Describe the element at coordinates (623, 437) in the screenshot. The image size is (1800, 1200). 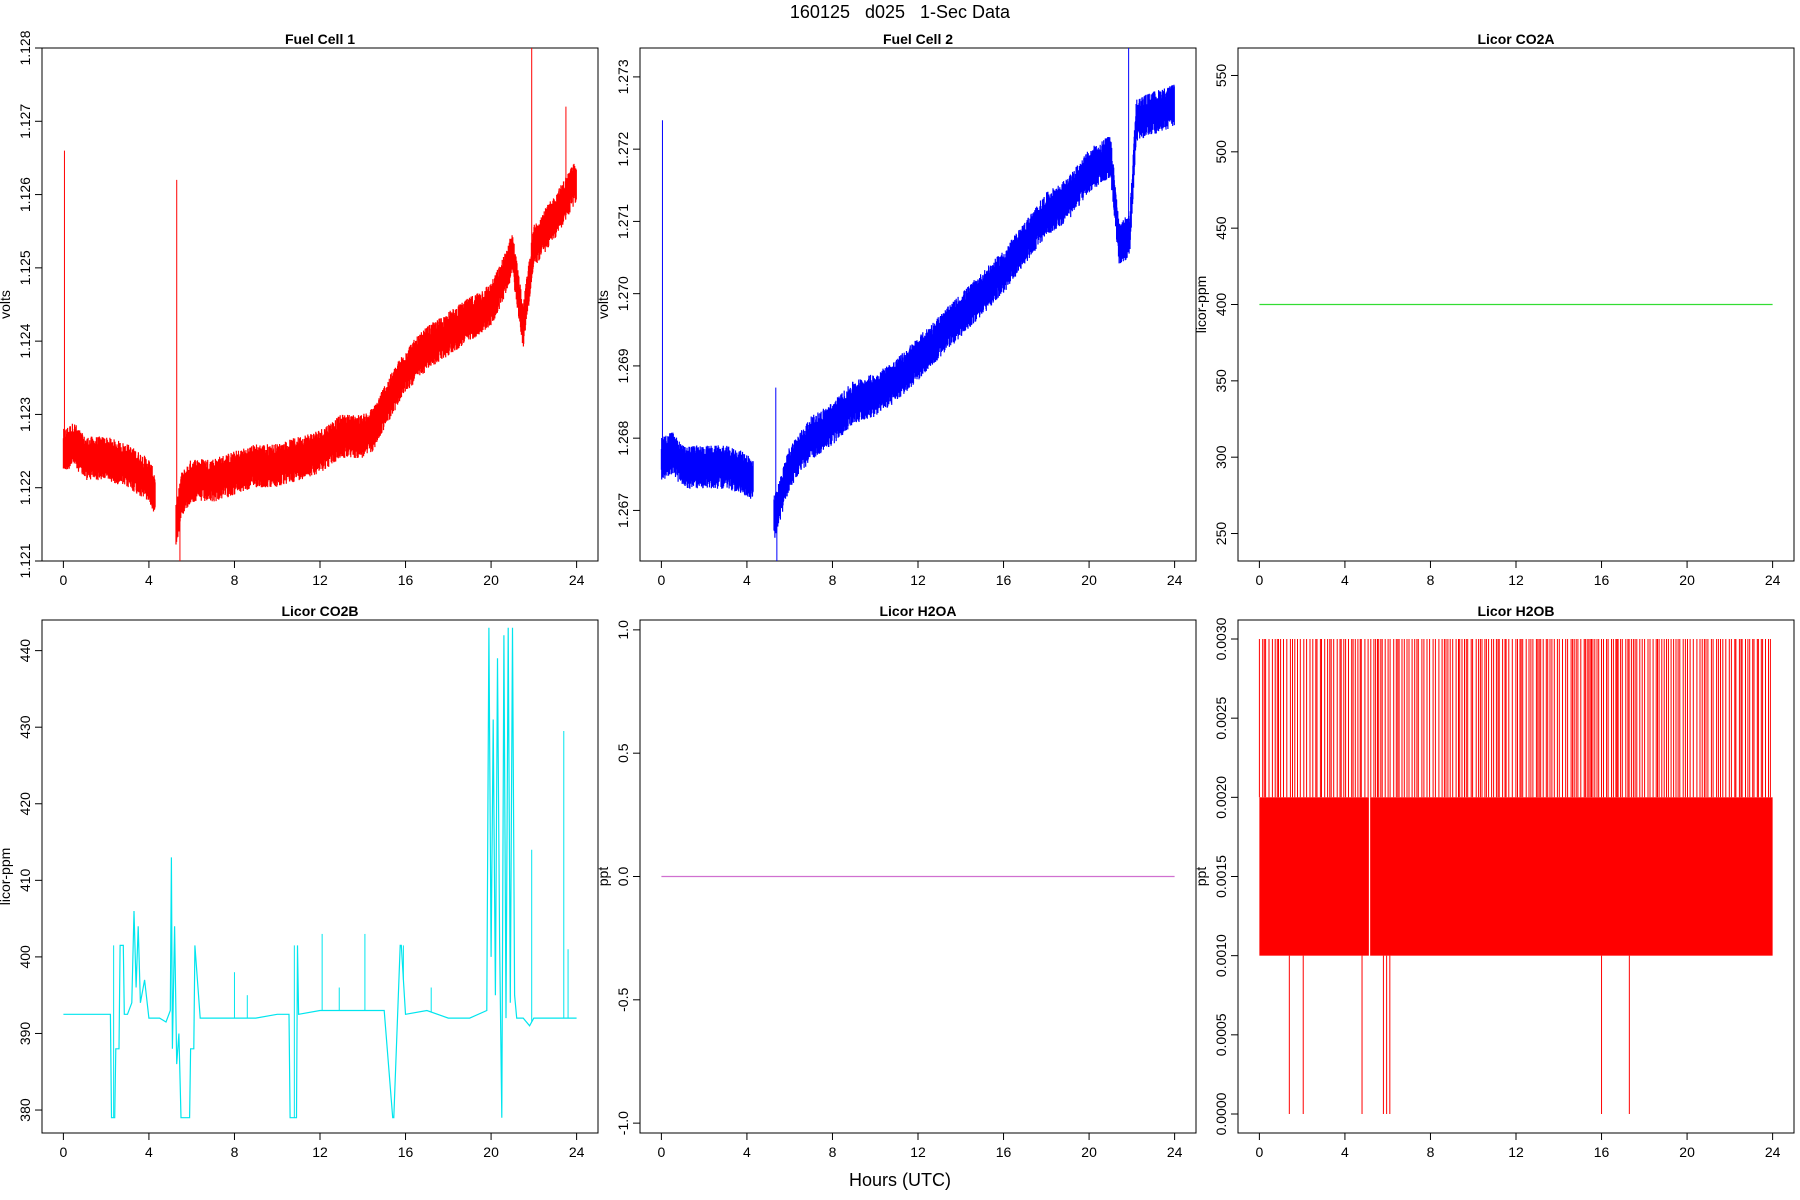
I see `y-tick-label: 1.268` at that location.